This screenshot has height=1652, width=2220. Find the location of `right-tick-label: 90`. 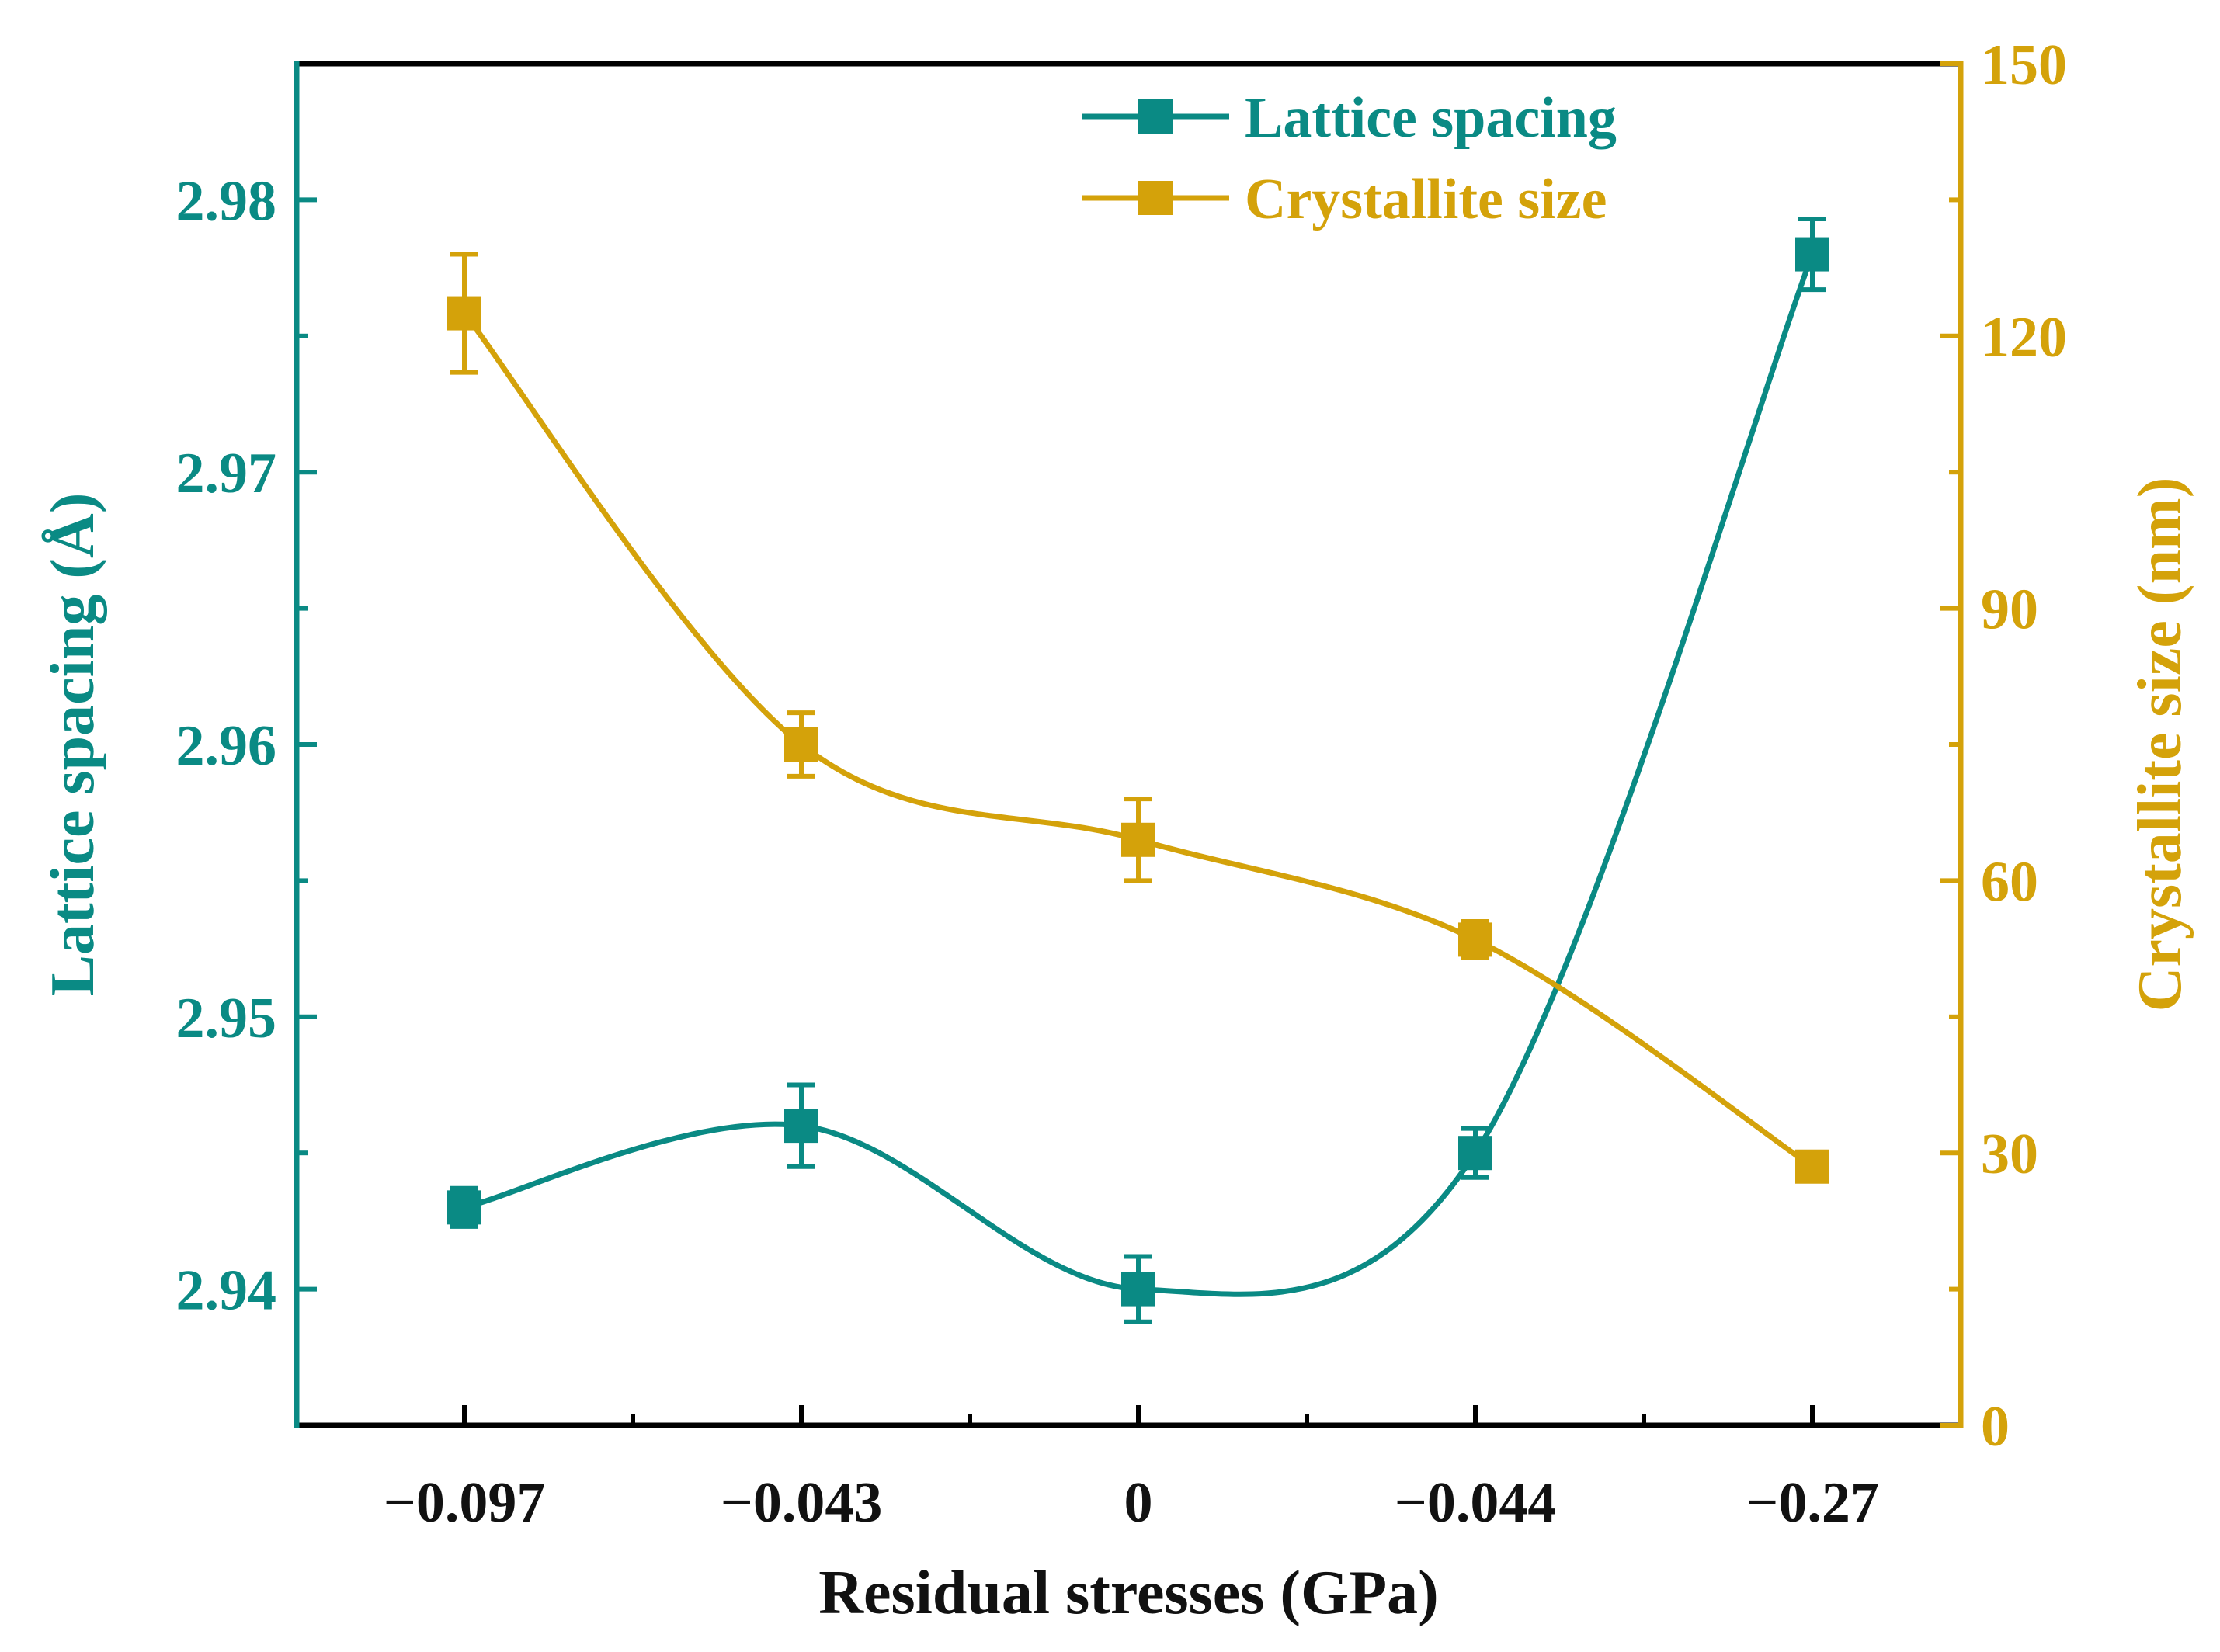

right-tick-label: 90 is located at coordinates (2009, 610).